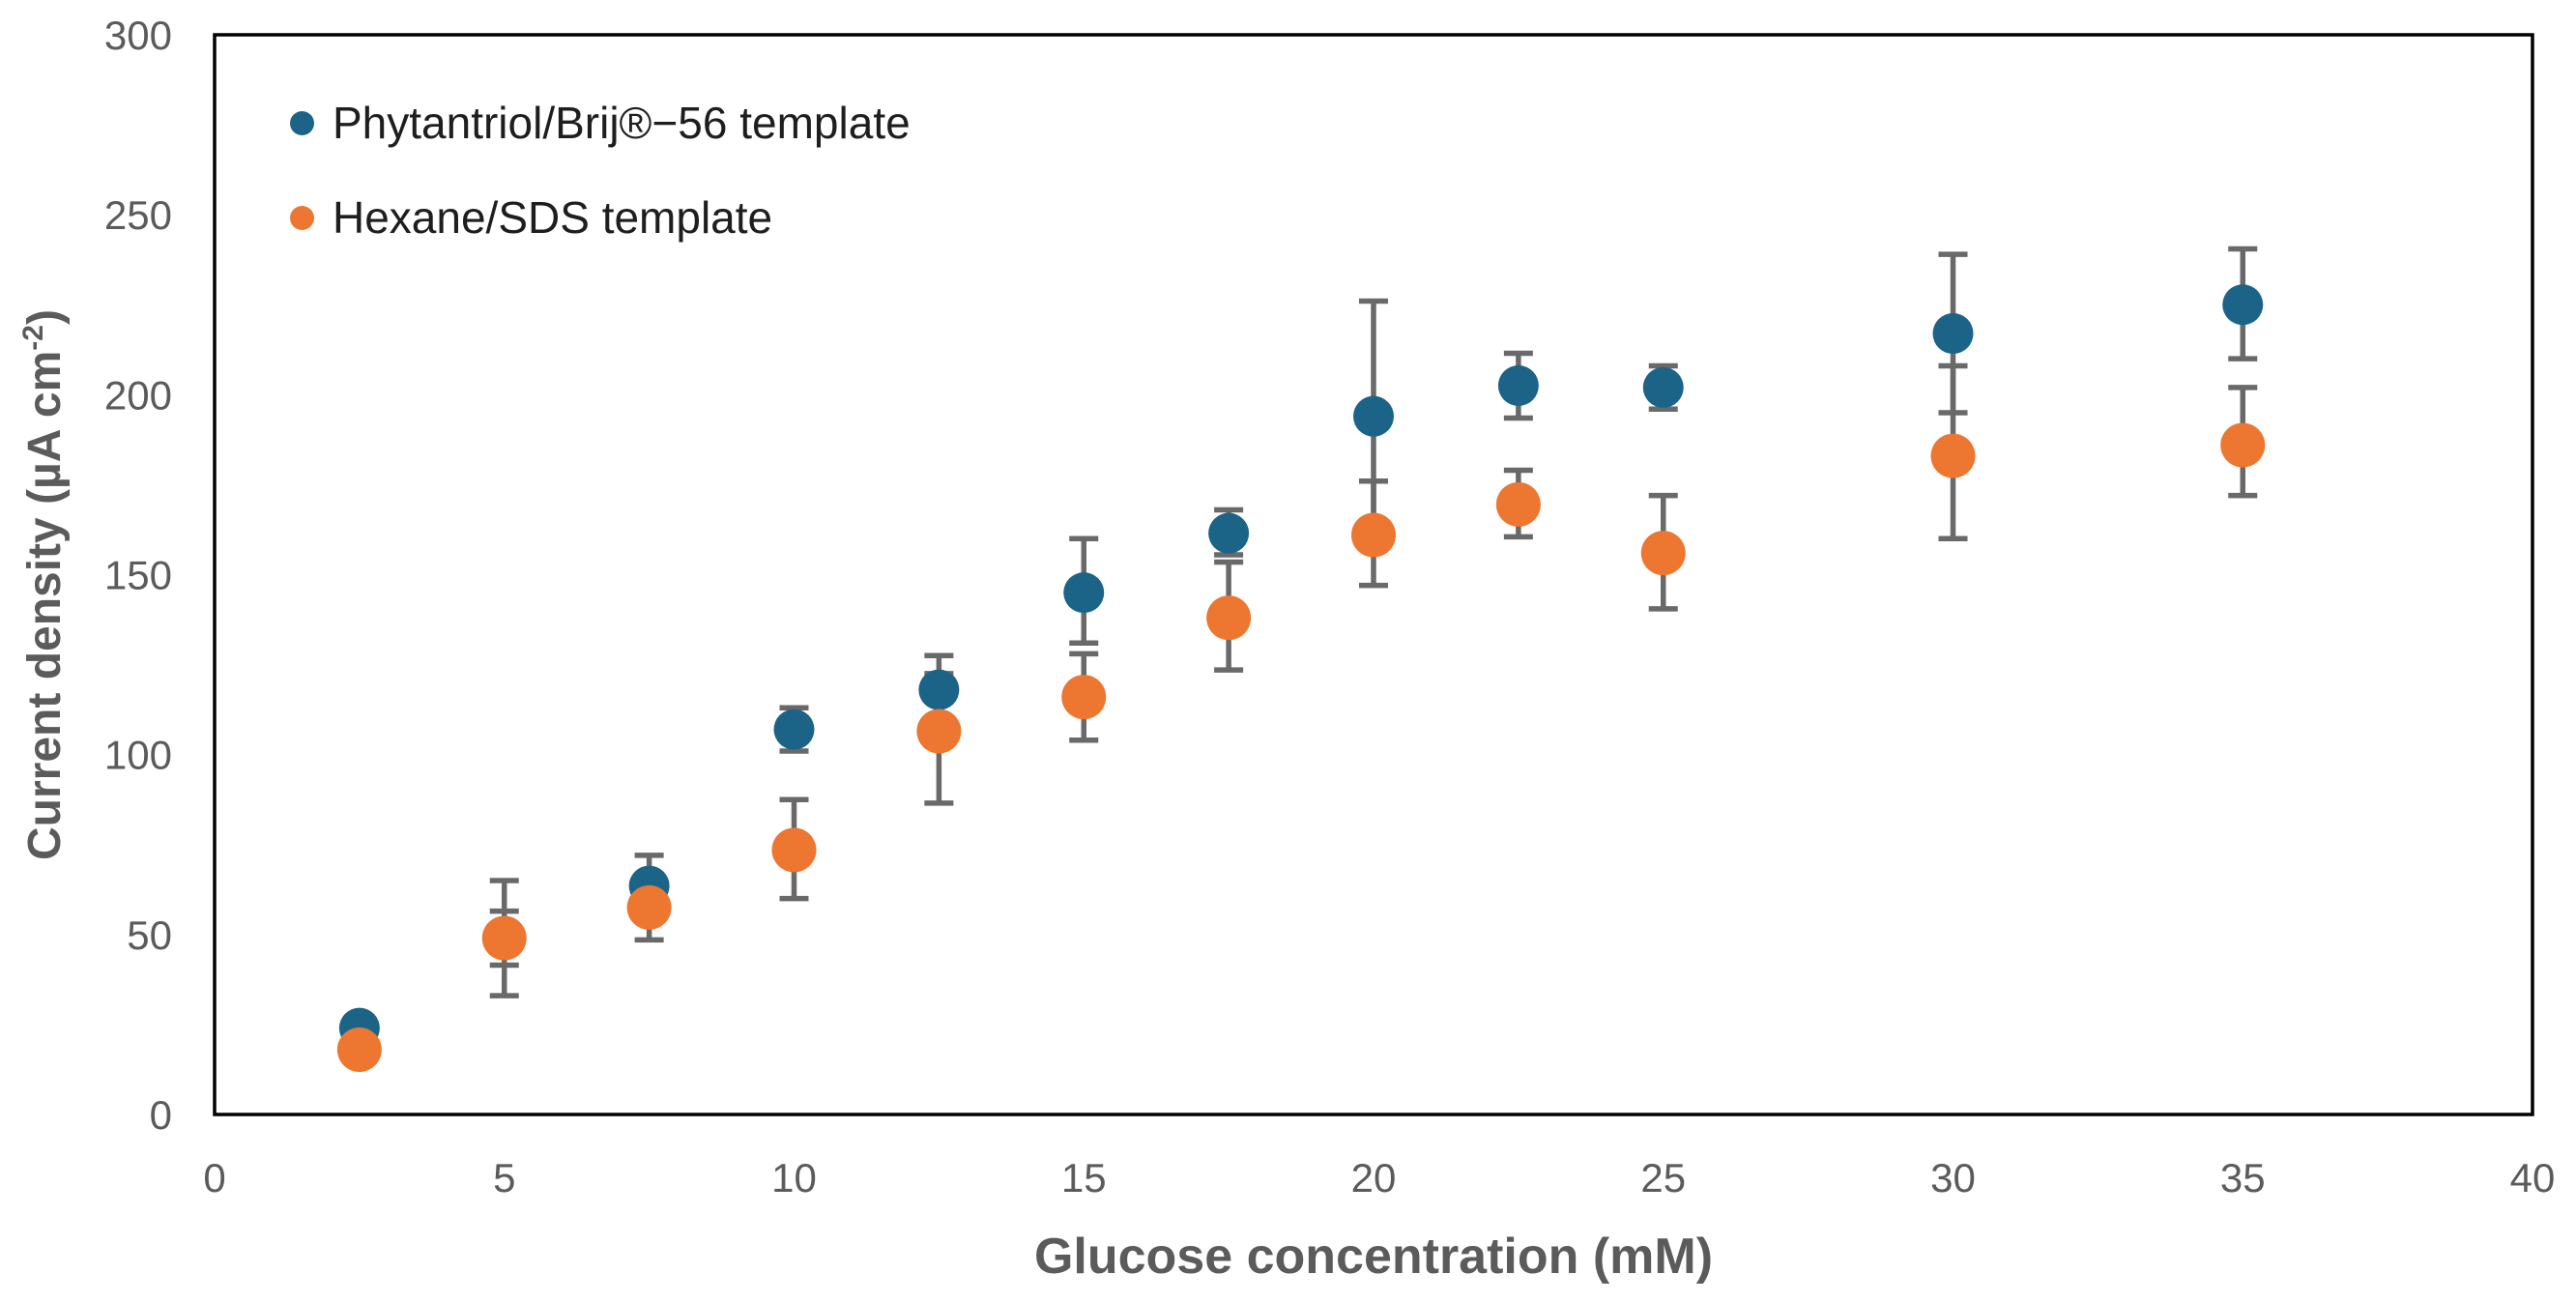 The height and width of the screenshot is (1302, 2576). I want to click on x-tick-label: 15, so click(1084, 1178).